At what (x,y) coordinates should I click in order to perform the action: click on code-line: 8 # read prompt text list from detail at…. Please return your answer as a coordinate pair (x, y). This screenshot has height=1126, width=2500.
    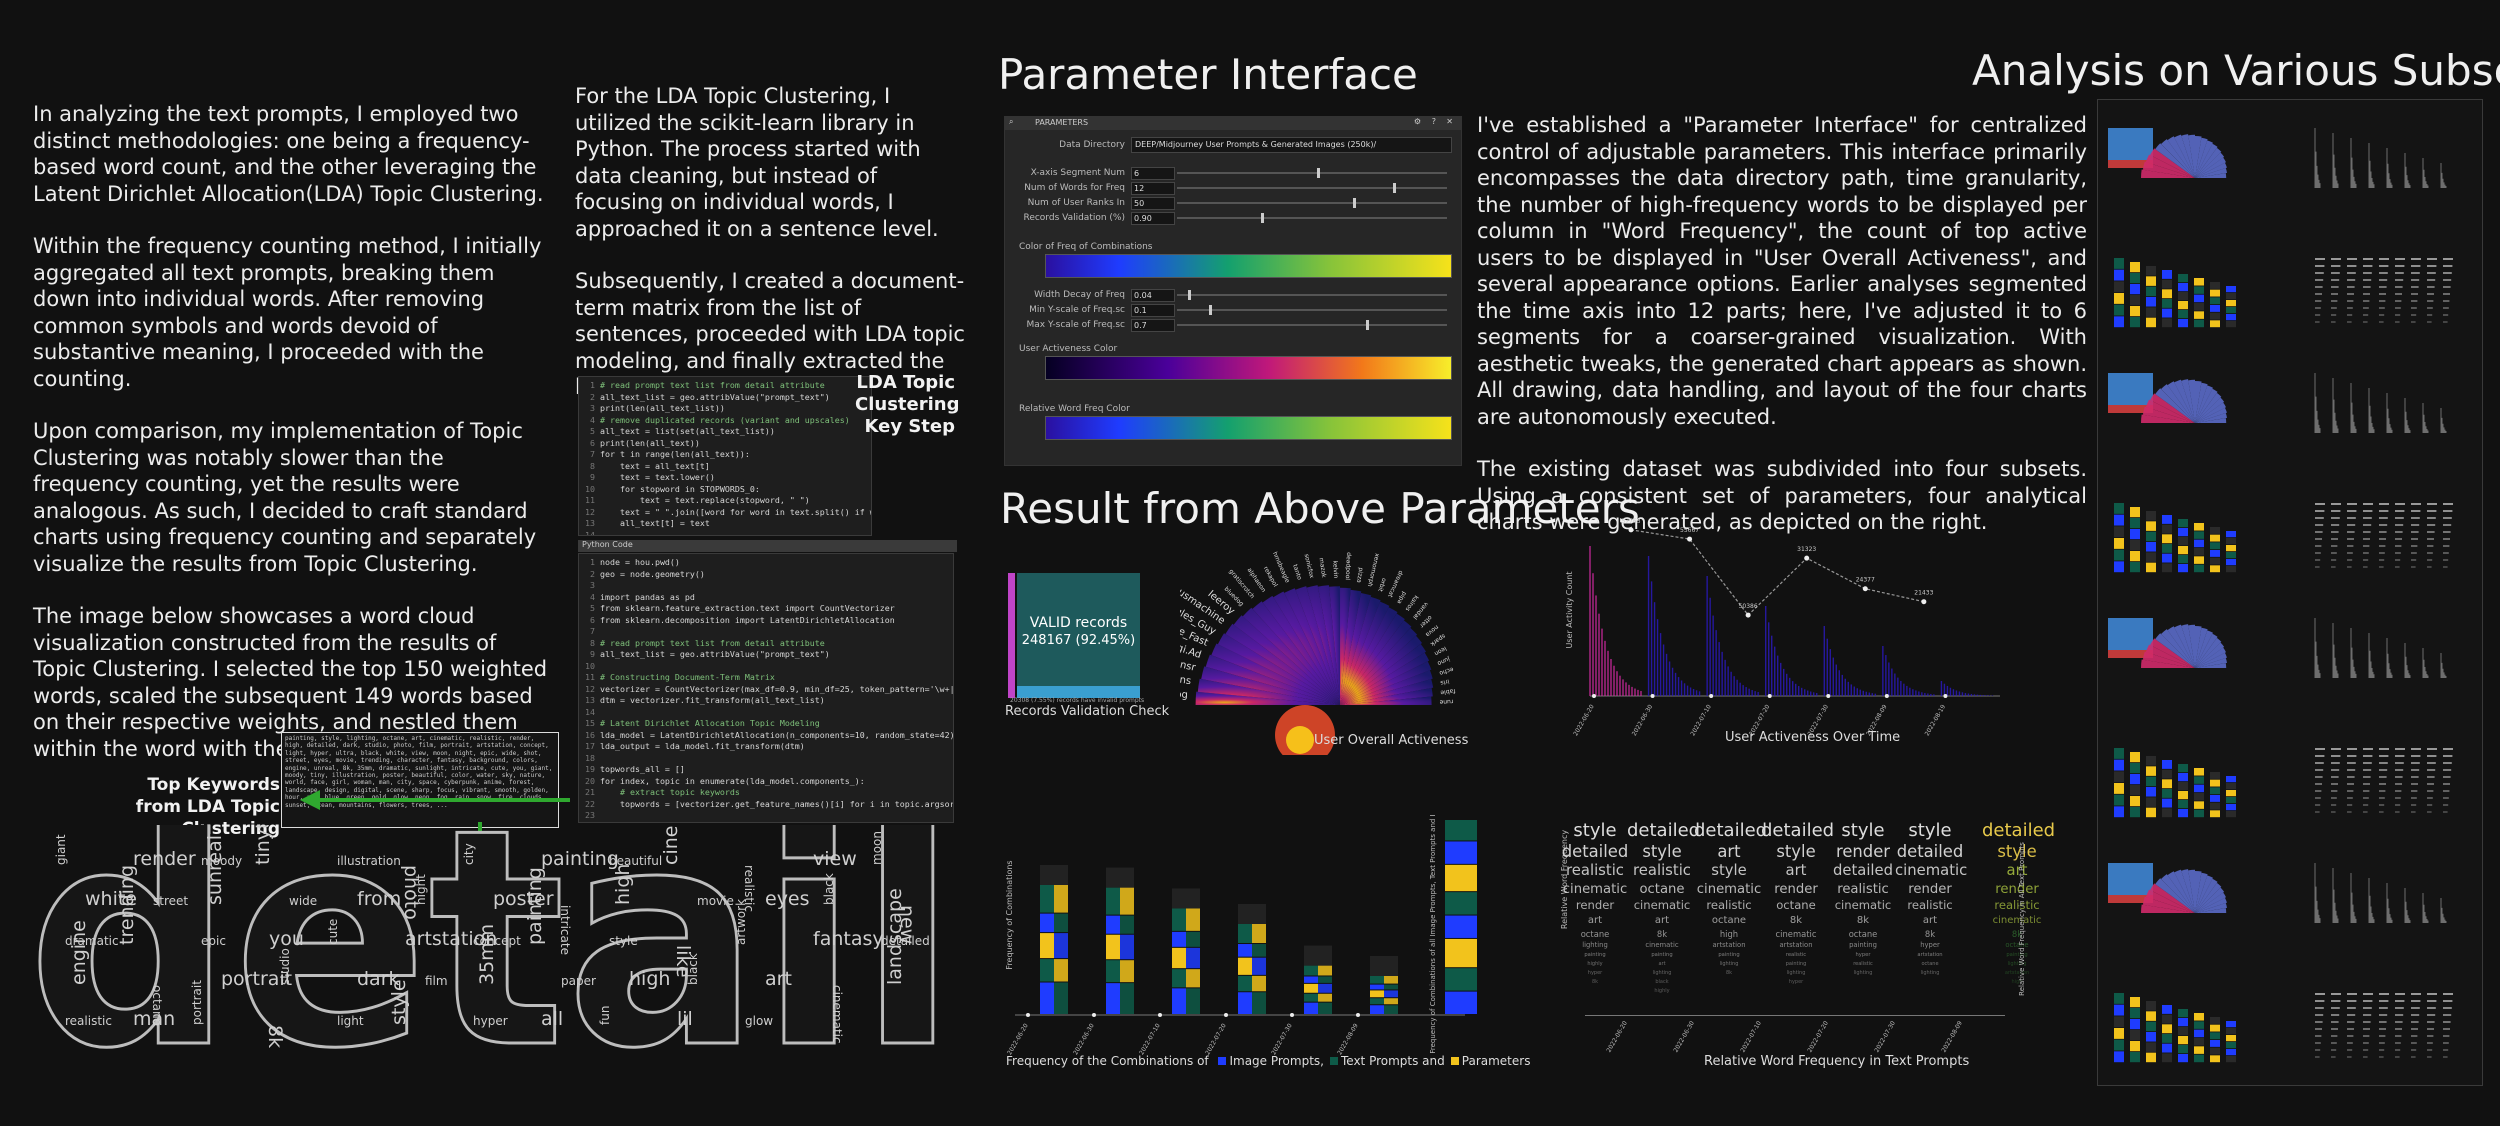
    Looking at the image, I should click on (766, 644).